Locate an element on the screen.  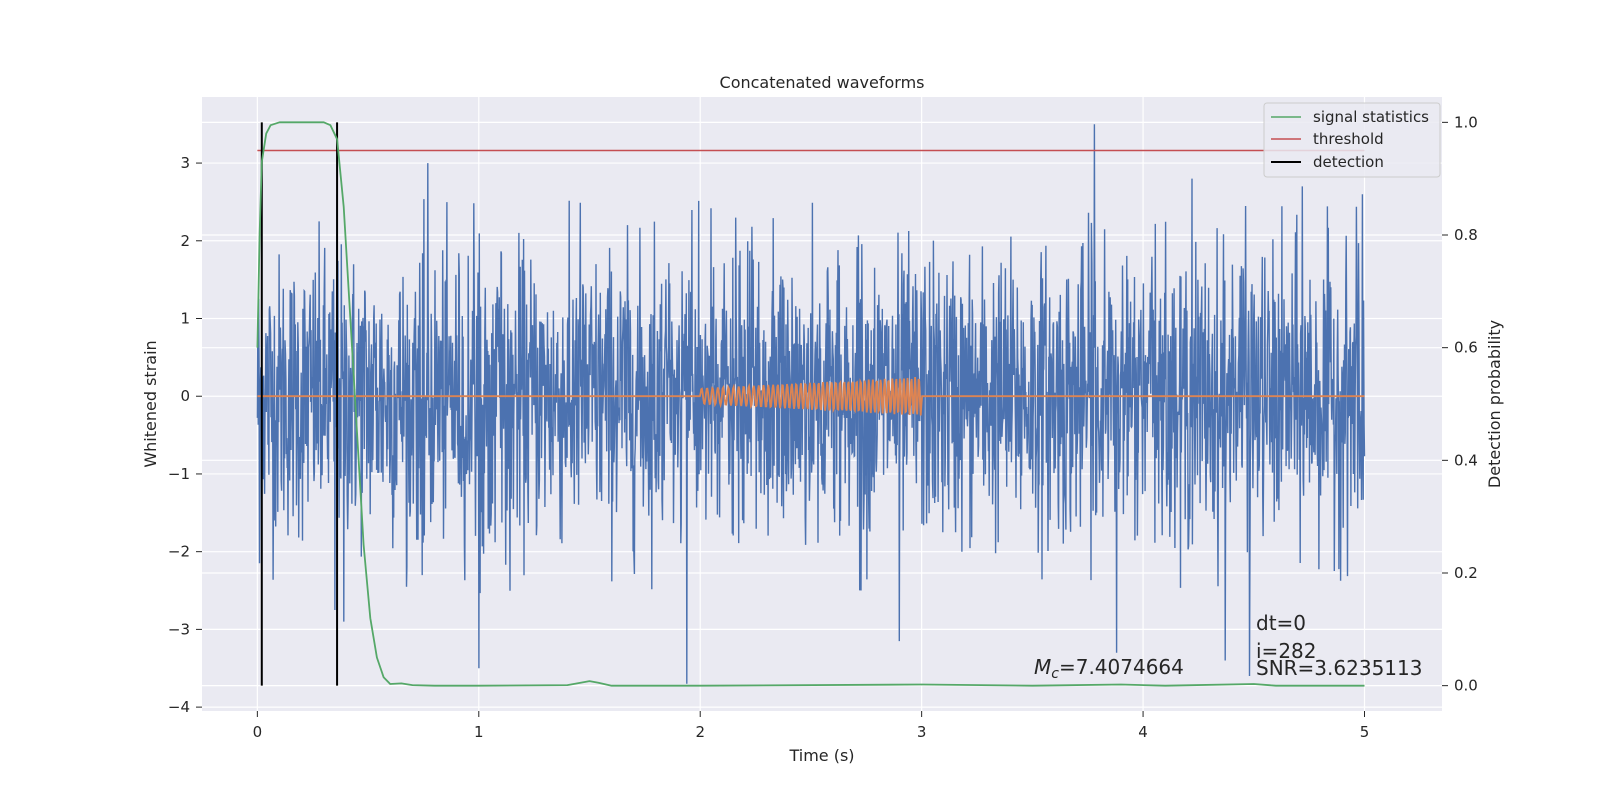
chart-title: Concatenated waveforms is located at coordinates (822, 82).